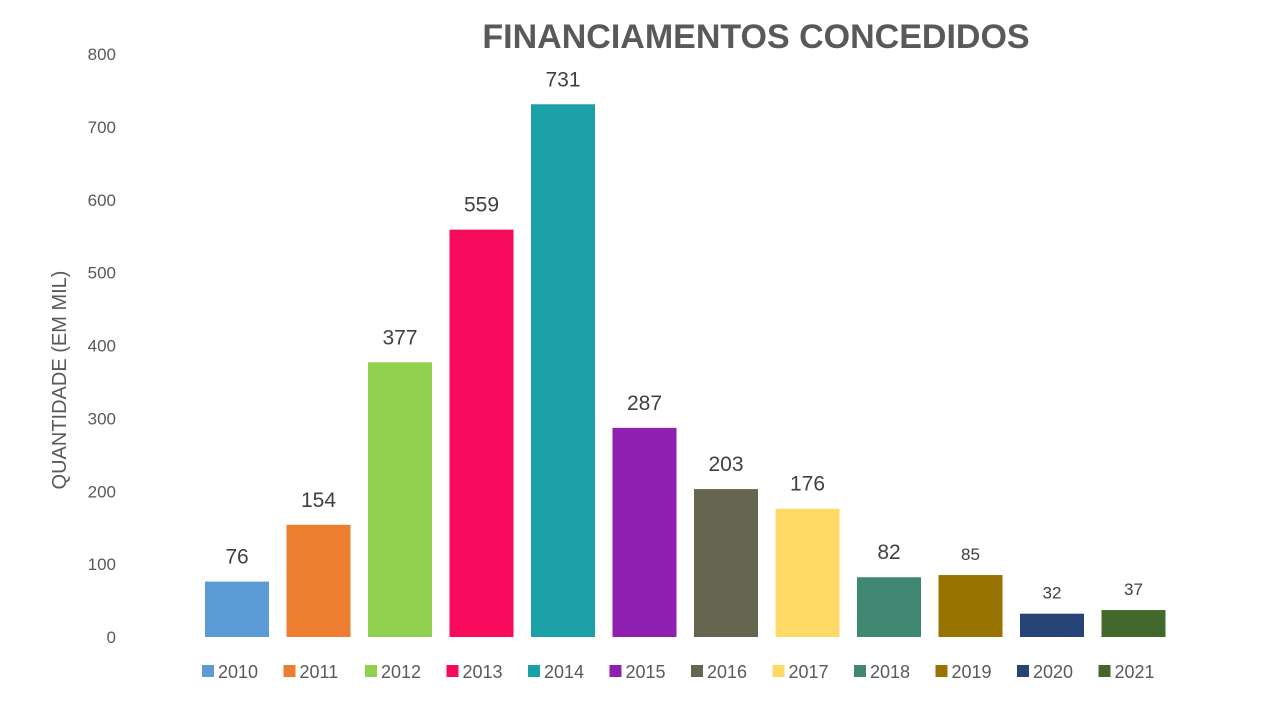 This screenshot has height=722, width=1280. Describe the element at coordinates (399, 337) in the screenshot. I see `data-label: 377` at that location.